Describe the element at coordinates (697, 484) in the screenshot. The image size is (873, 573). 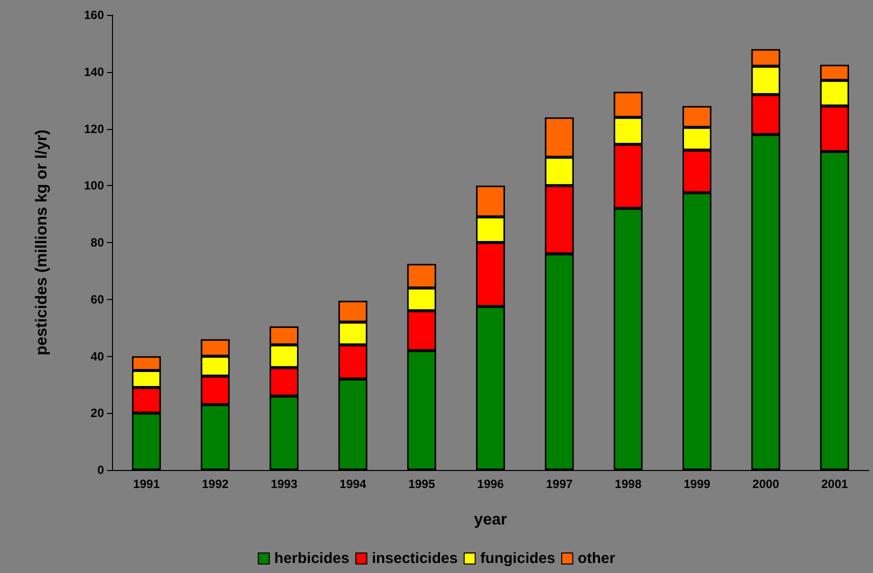
I see `x-tick-label: 1999` at that location.